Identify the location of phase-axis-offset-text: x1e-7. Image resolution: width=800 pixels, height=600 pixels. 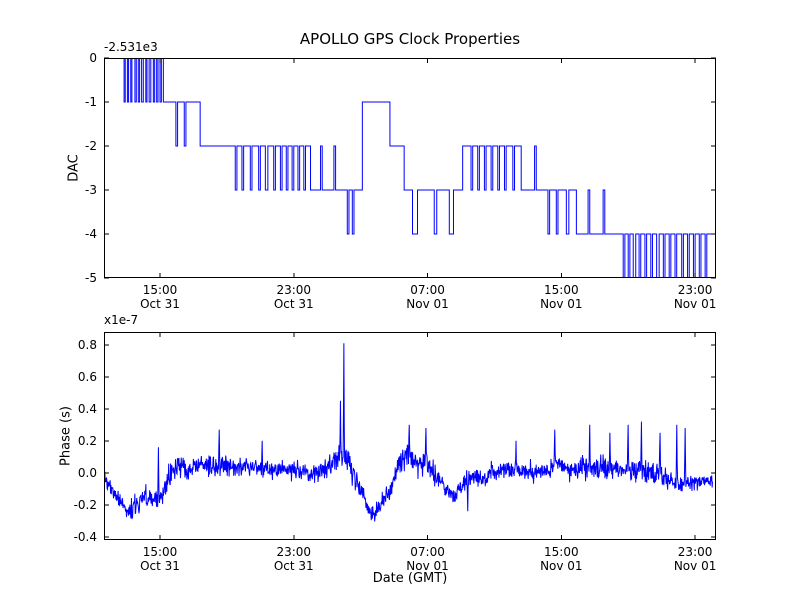
(121, 320).